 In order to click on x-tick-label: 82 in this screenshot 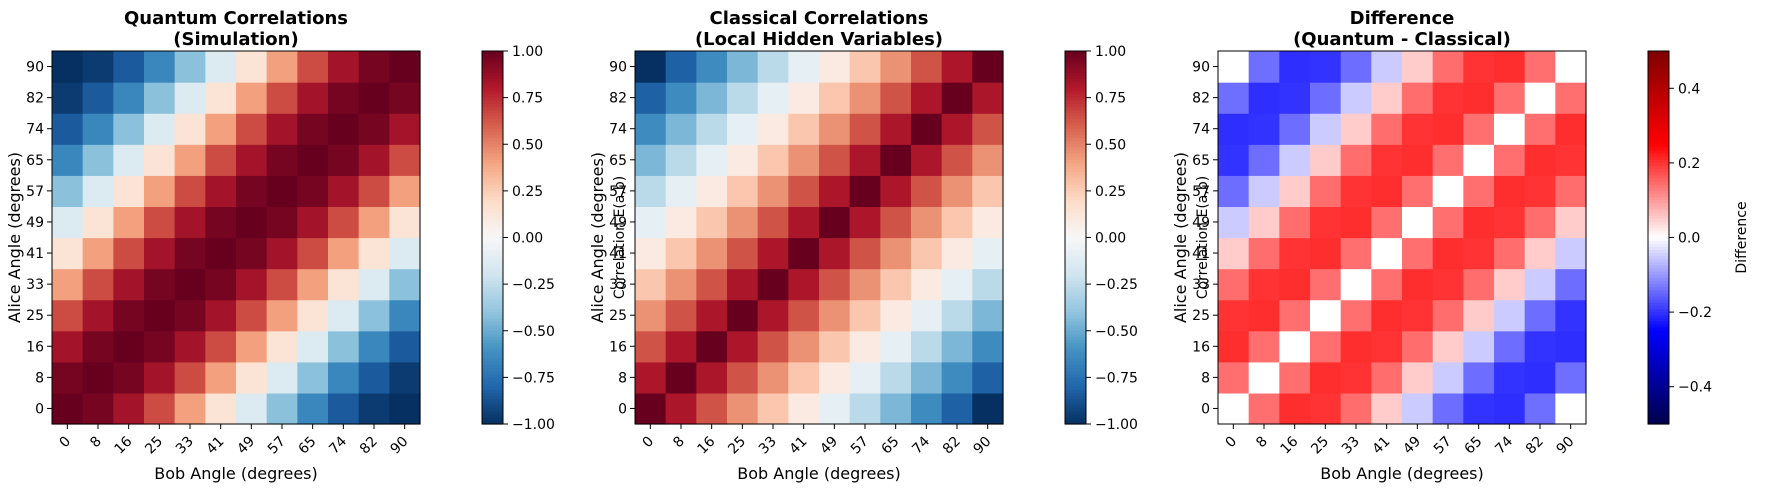, I will do `click(369, 446)`.